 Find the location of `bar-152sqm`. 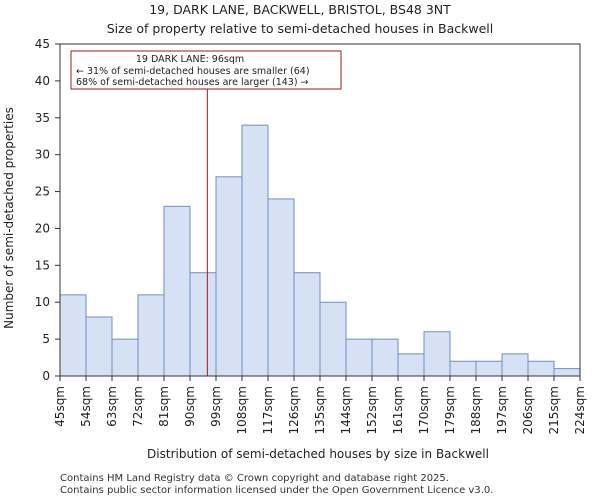

bar-152sqm is located at coordinates (385, 357).